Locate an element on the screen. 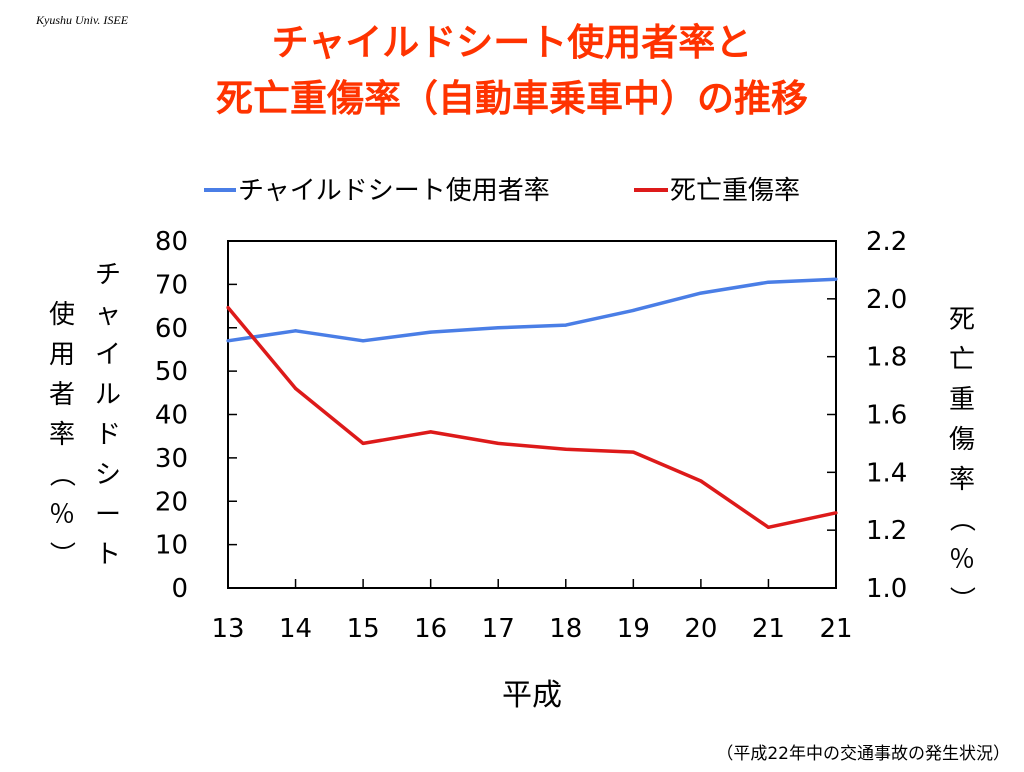 This screenshot has width=1024, height=772. left-axis-title: 用 is located at coordinates (62, 355).